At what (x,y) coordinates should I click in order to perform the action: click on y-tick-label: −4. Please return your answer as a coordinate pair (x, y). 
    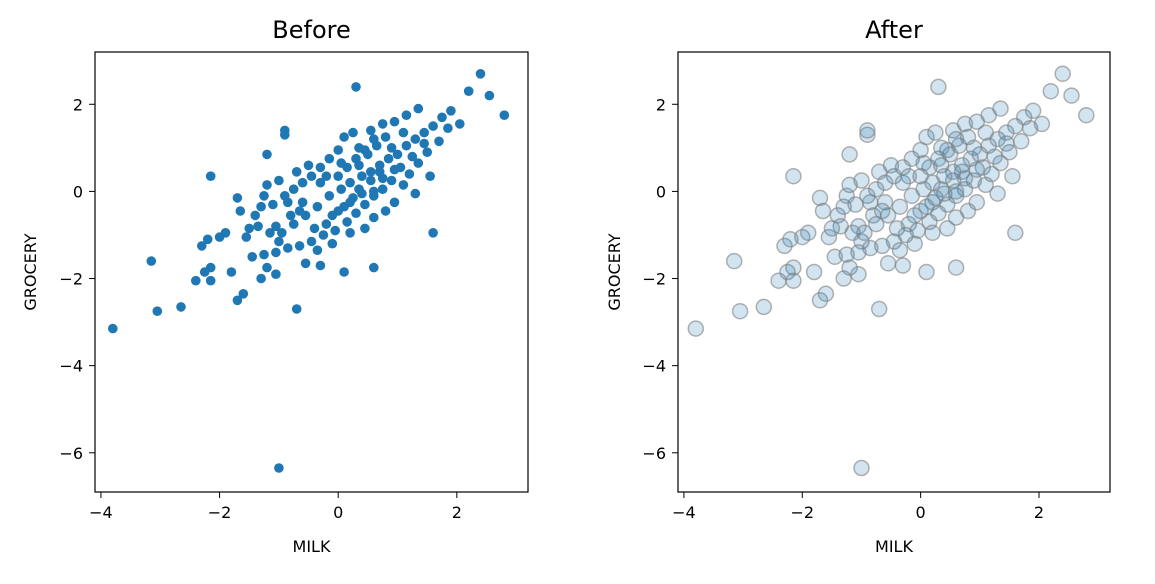
    Looking at the image, I should click on (654, 366).